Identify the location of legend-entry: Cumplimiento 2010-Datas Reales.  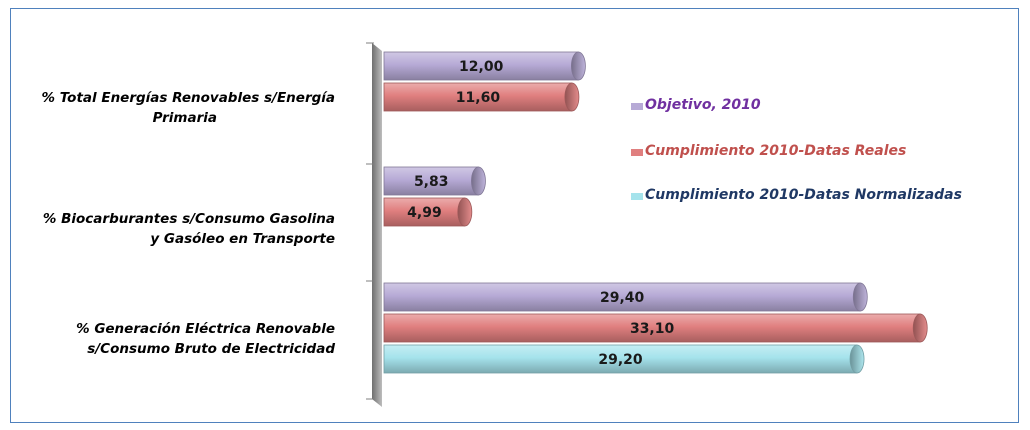
(768, 151).